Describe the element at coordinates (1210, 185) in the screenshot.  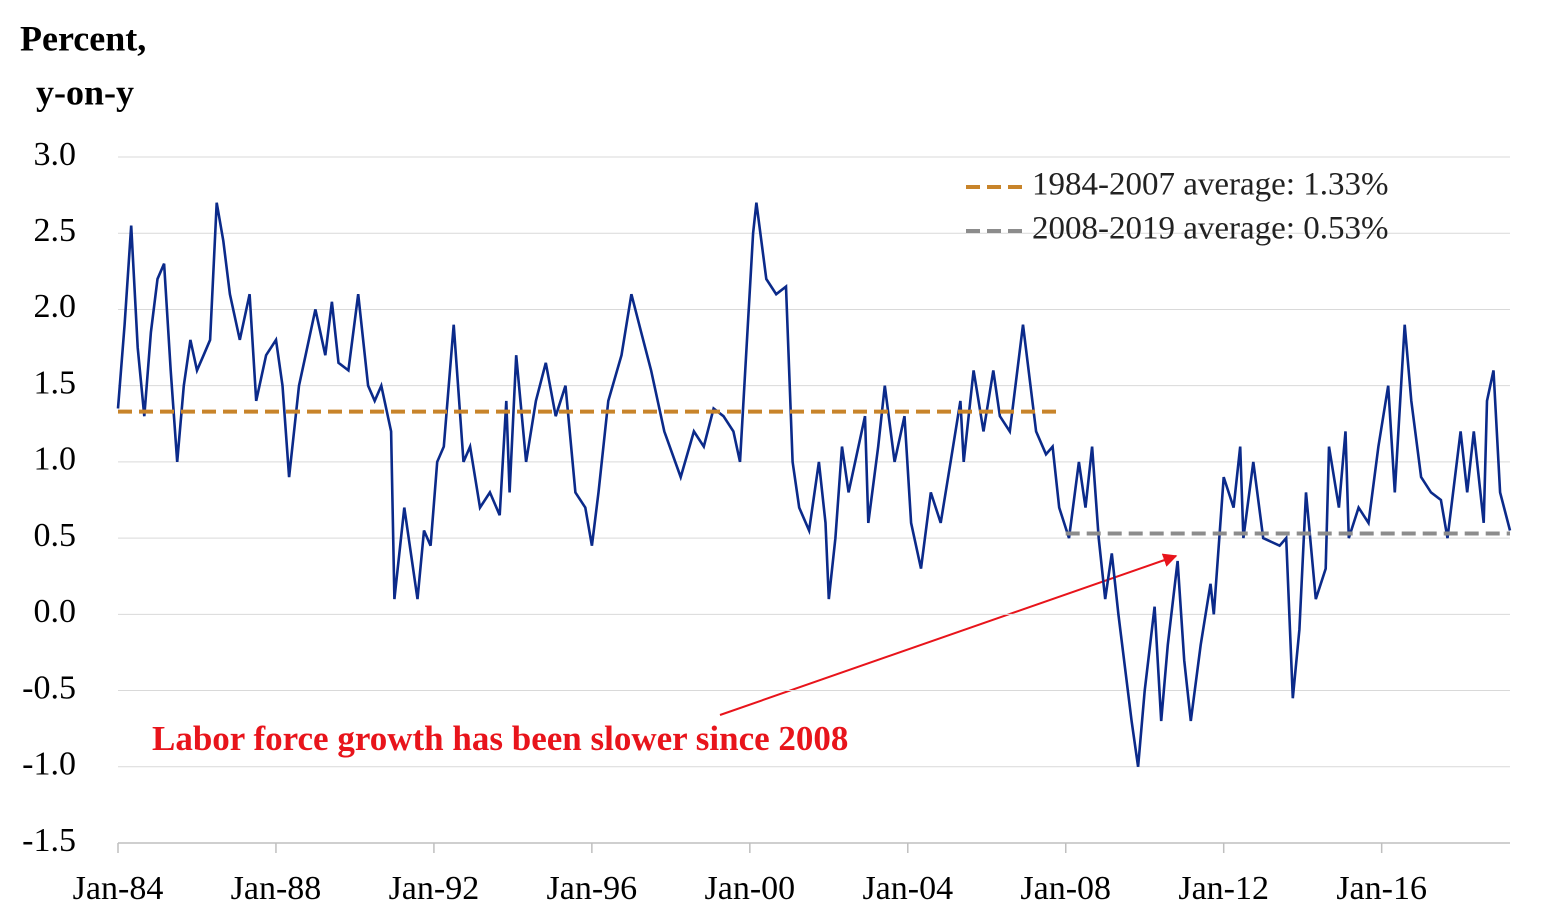
I see `legend-label: 1984-2007 average: 1.33%` at that location.